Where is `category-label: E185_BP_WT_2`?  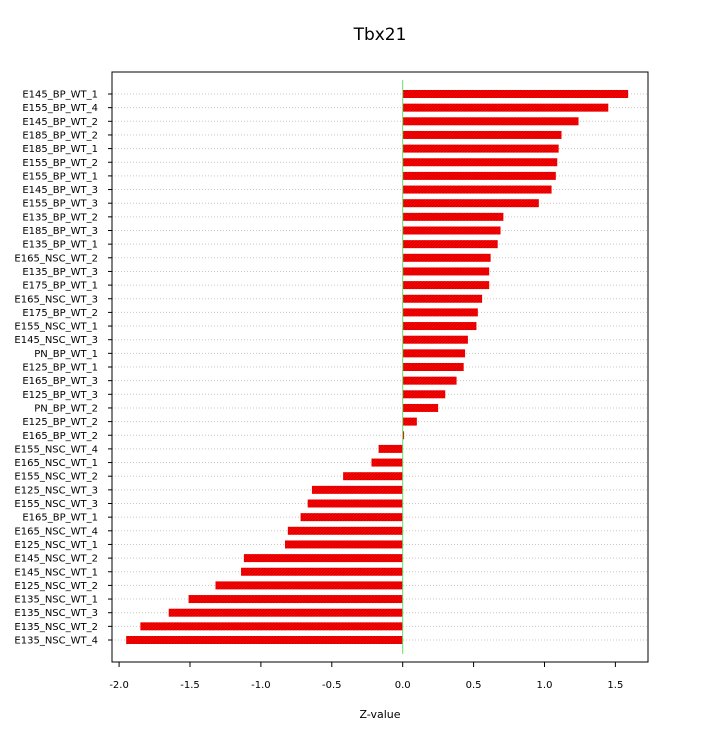 category-label: E185_BP_WT_2 is located at coordinates (60, 135).